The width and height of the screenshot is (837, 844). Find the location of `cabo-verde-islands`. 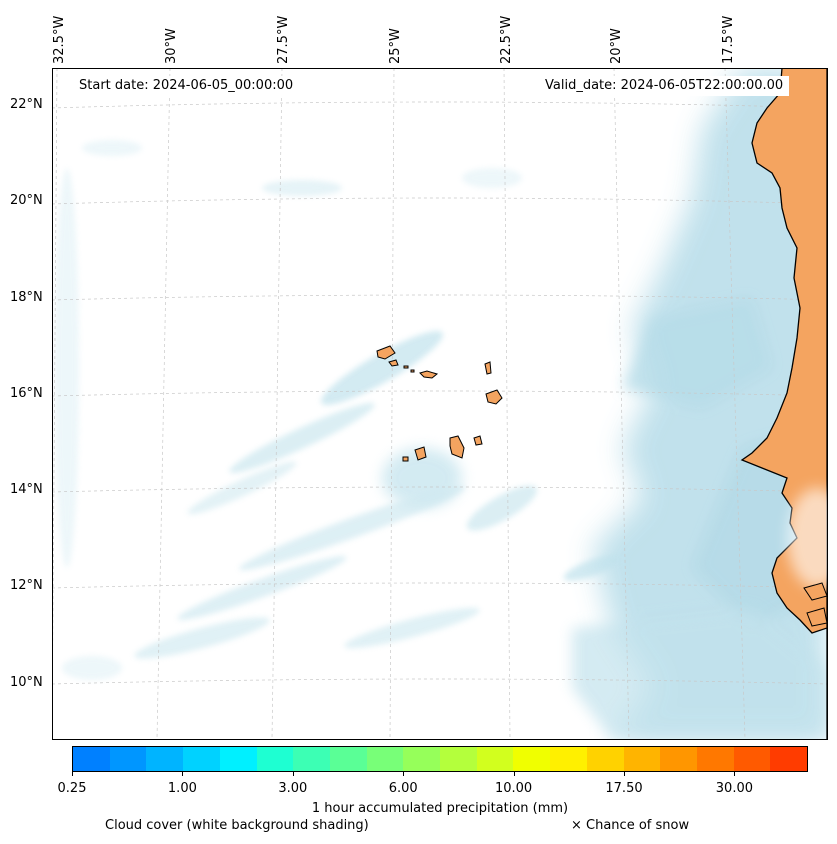

cabo-verde-islands is located at coordinates (439, 403).